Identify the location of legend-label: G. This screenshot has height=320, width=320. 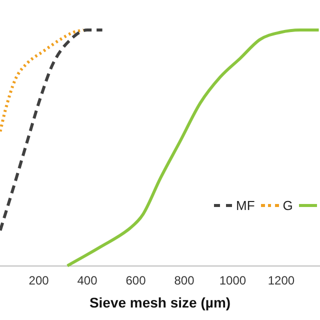
(287, 205).